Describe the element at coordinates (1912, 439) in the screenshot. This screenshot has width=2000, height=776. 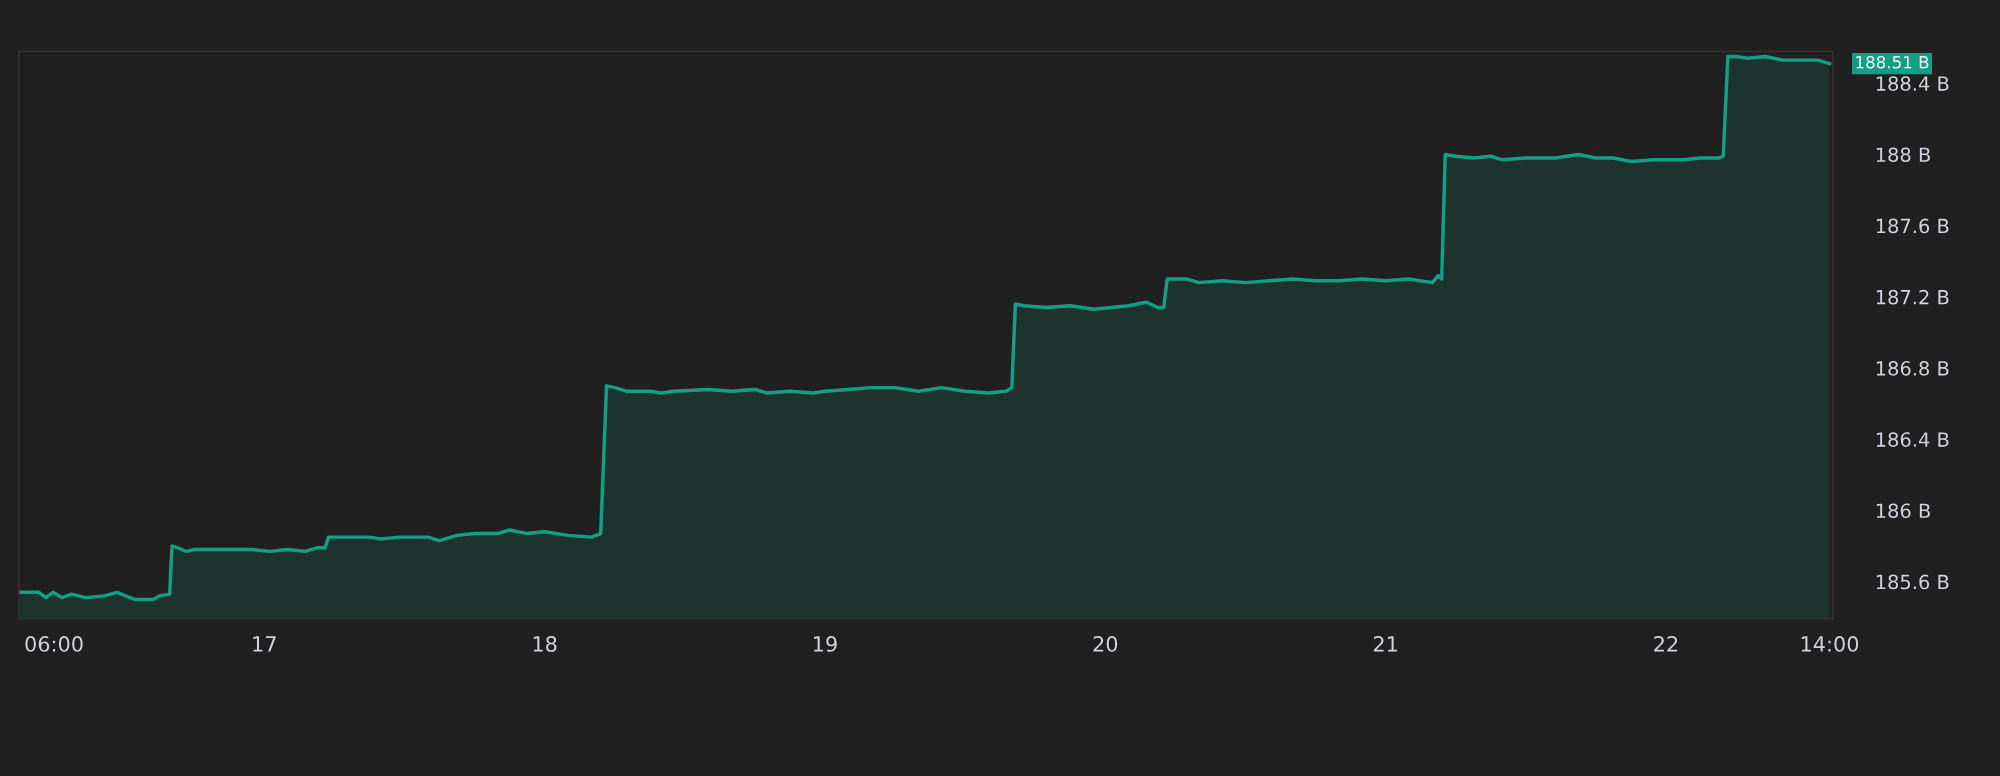
I see `y-tick-label: 186.4 B` at that location.